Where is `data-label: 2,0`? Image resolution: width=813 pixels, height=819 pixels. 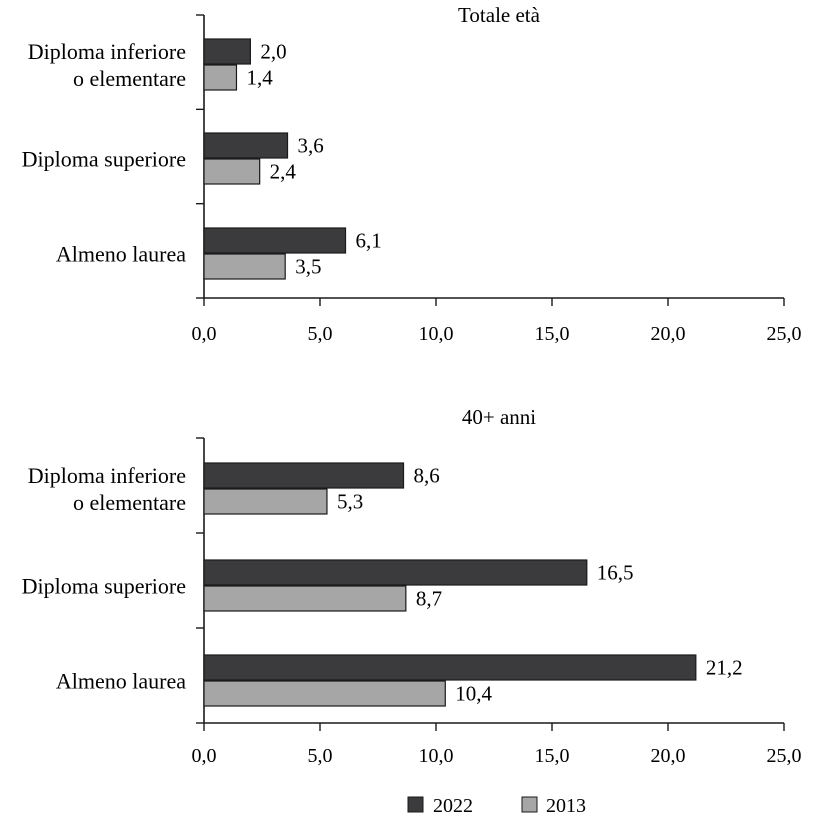
data-label: 2,0 is located at coordinates (273, 52).